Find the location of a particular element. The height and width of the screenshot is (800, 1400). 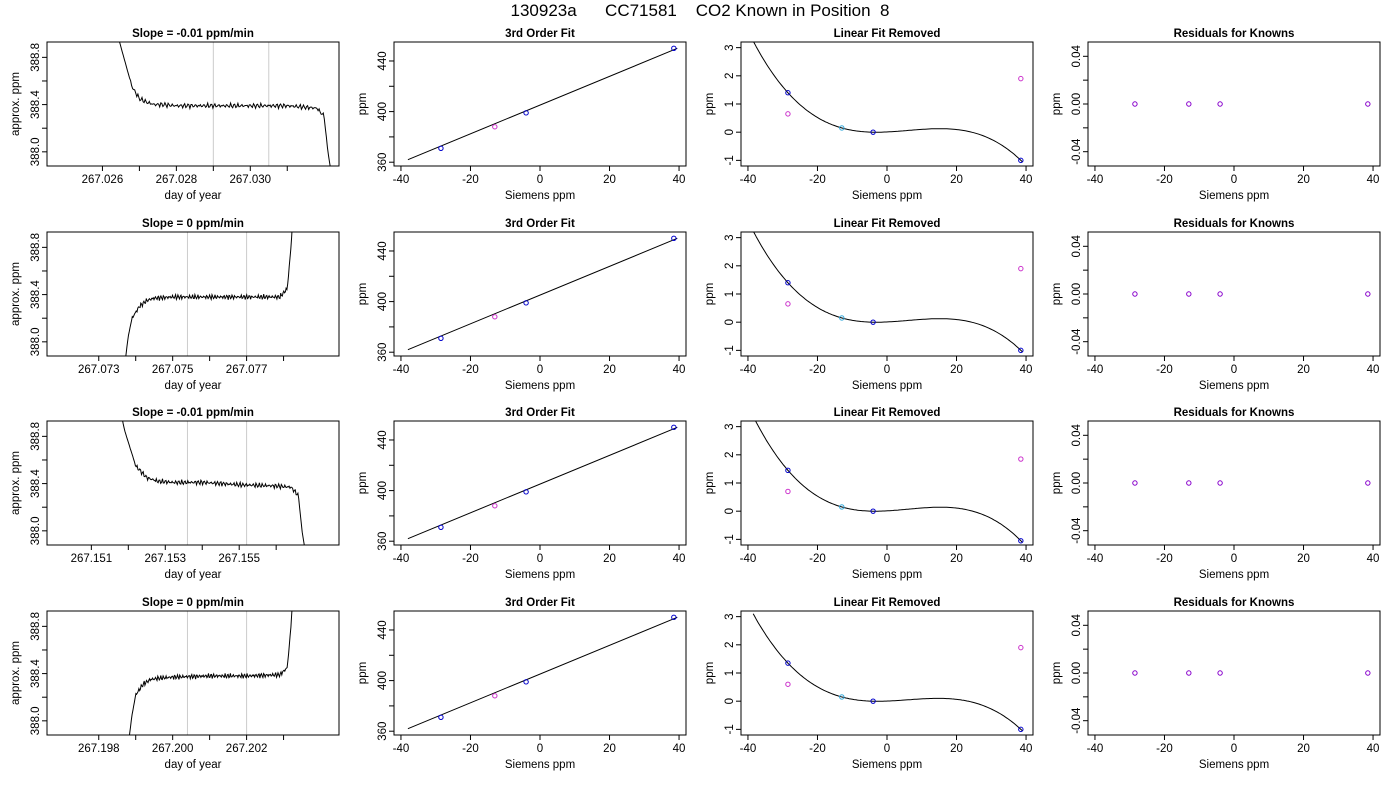

panel-title: Linear Fit Removed is located at coordinates (887, 413).